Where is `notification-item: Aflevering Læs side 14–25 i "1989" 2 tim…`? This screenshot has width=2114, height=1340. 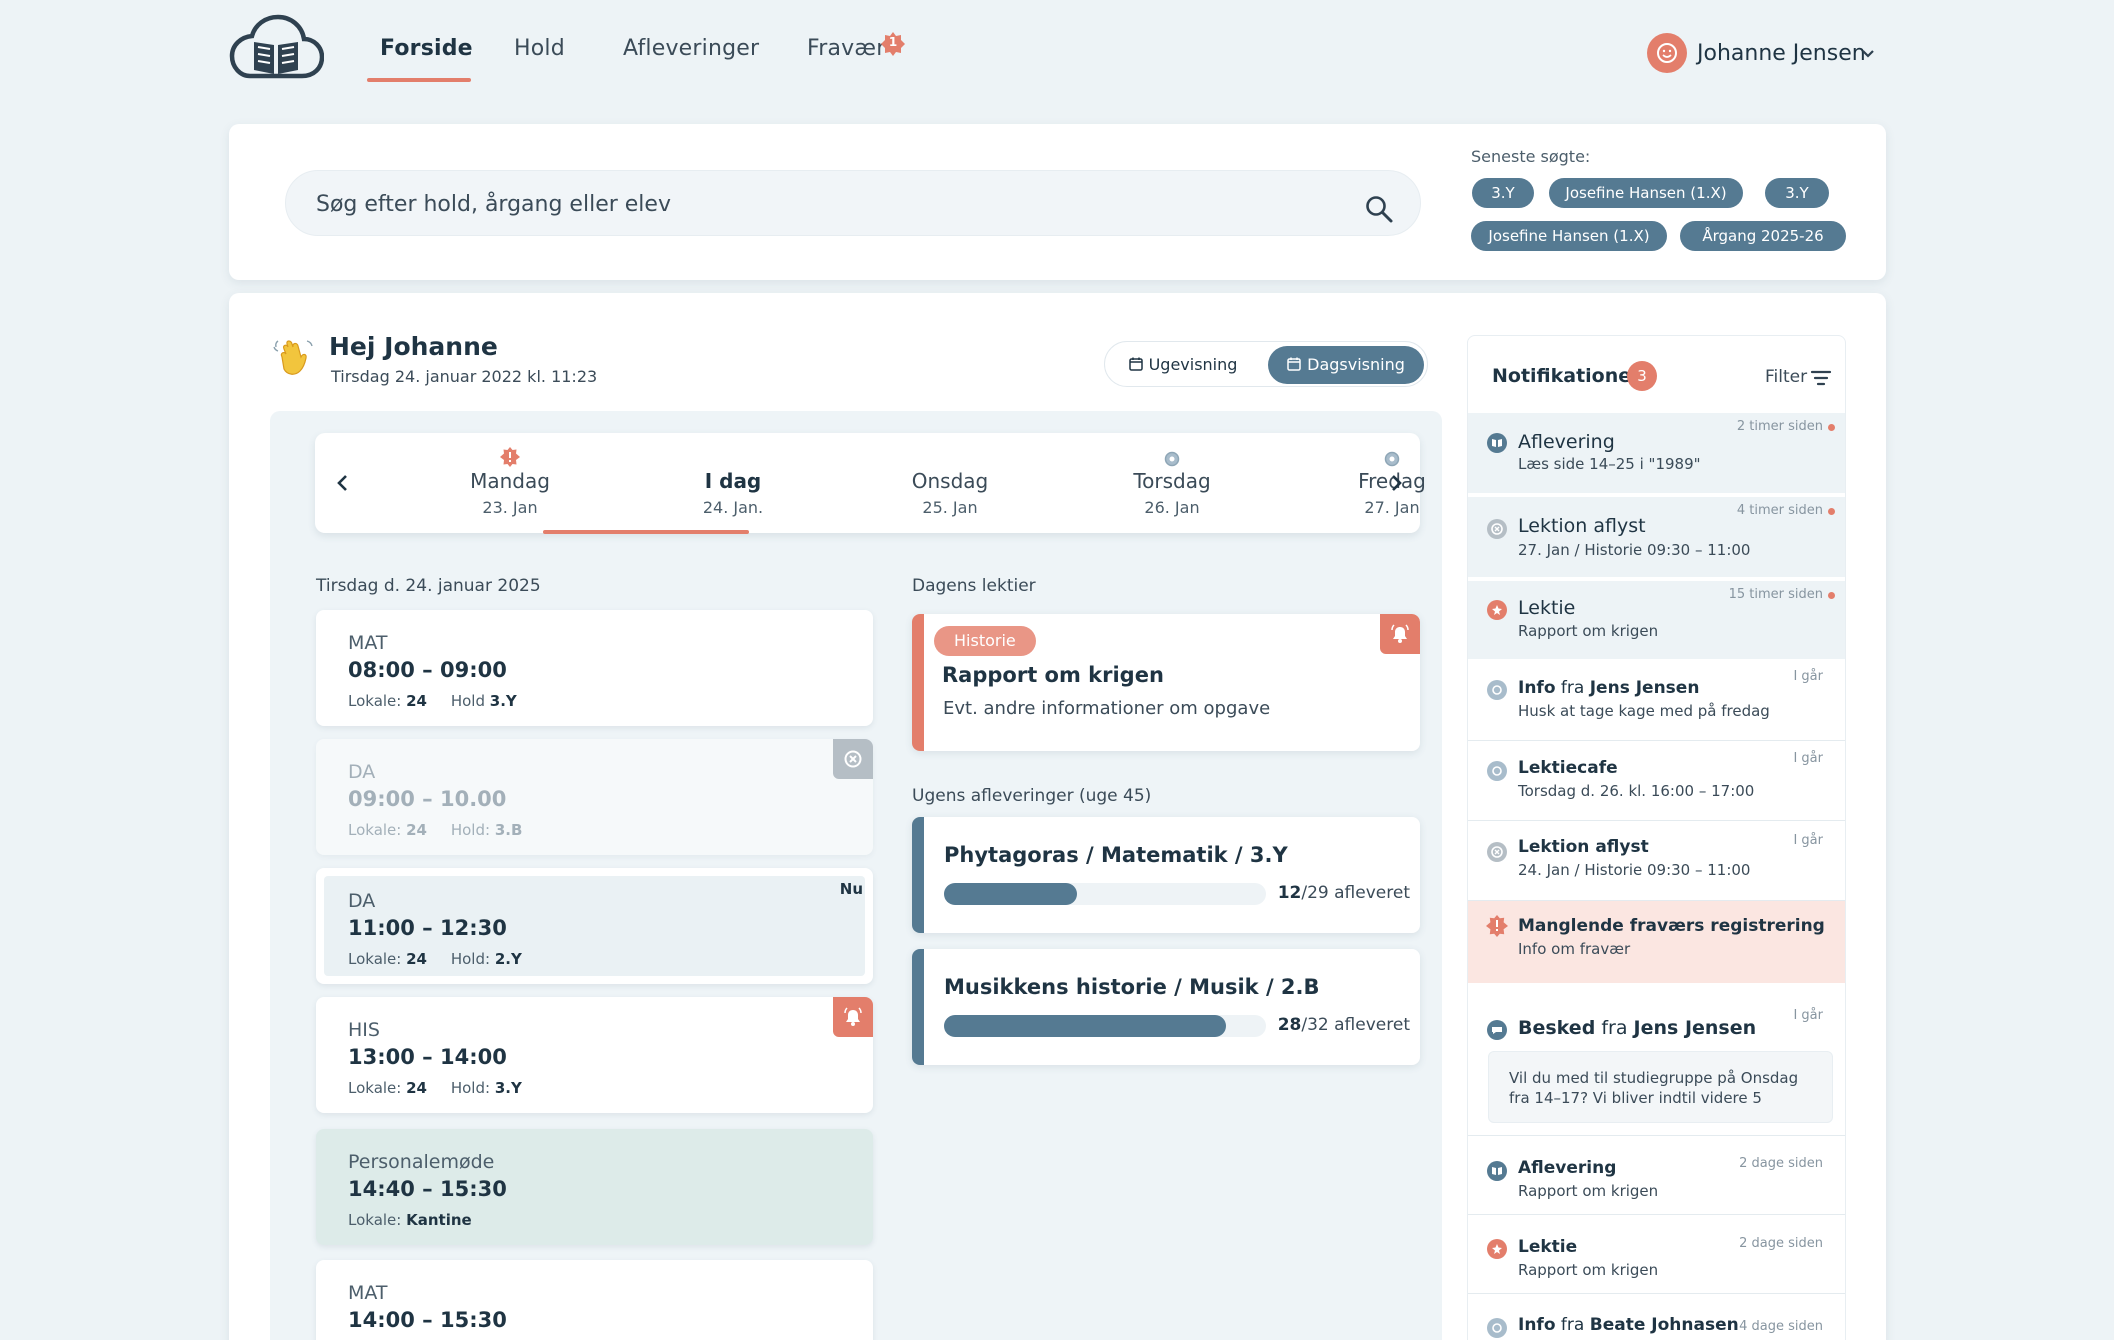 notification-item: Aflevering Læs side 14–25 i "1989" 2 tim… is located at coordinates (1656, 454).